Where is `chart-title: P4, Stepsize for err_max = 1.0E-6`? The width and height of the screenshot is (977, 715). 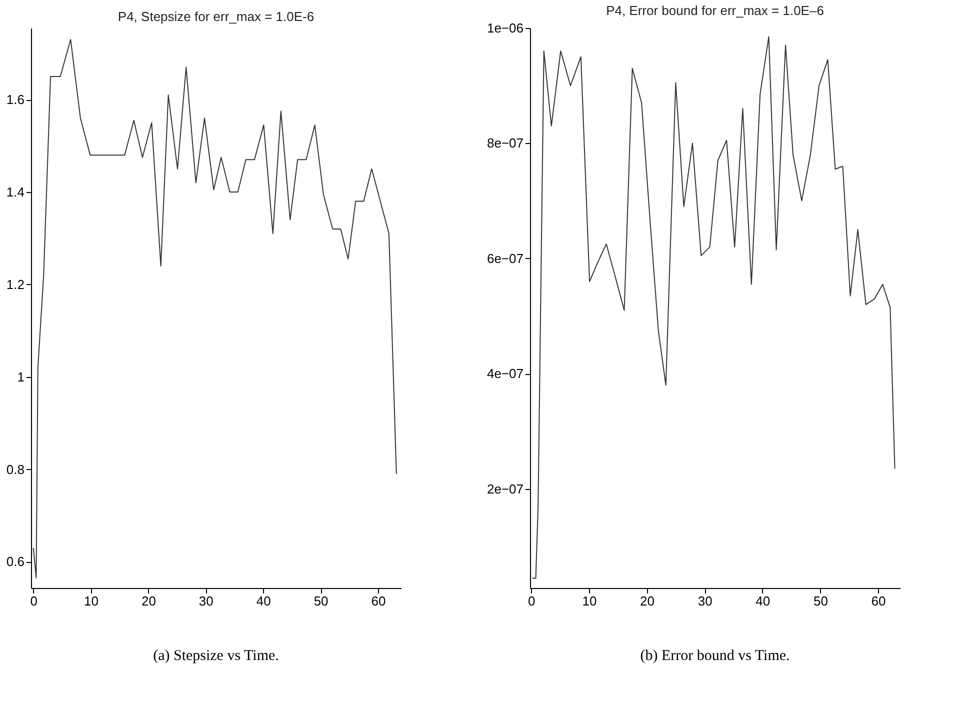
chart-title: P4, Stepsize for err_max = 1.0E-6 is located at coordinates (216, 16).